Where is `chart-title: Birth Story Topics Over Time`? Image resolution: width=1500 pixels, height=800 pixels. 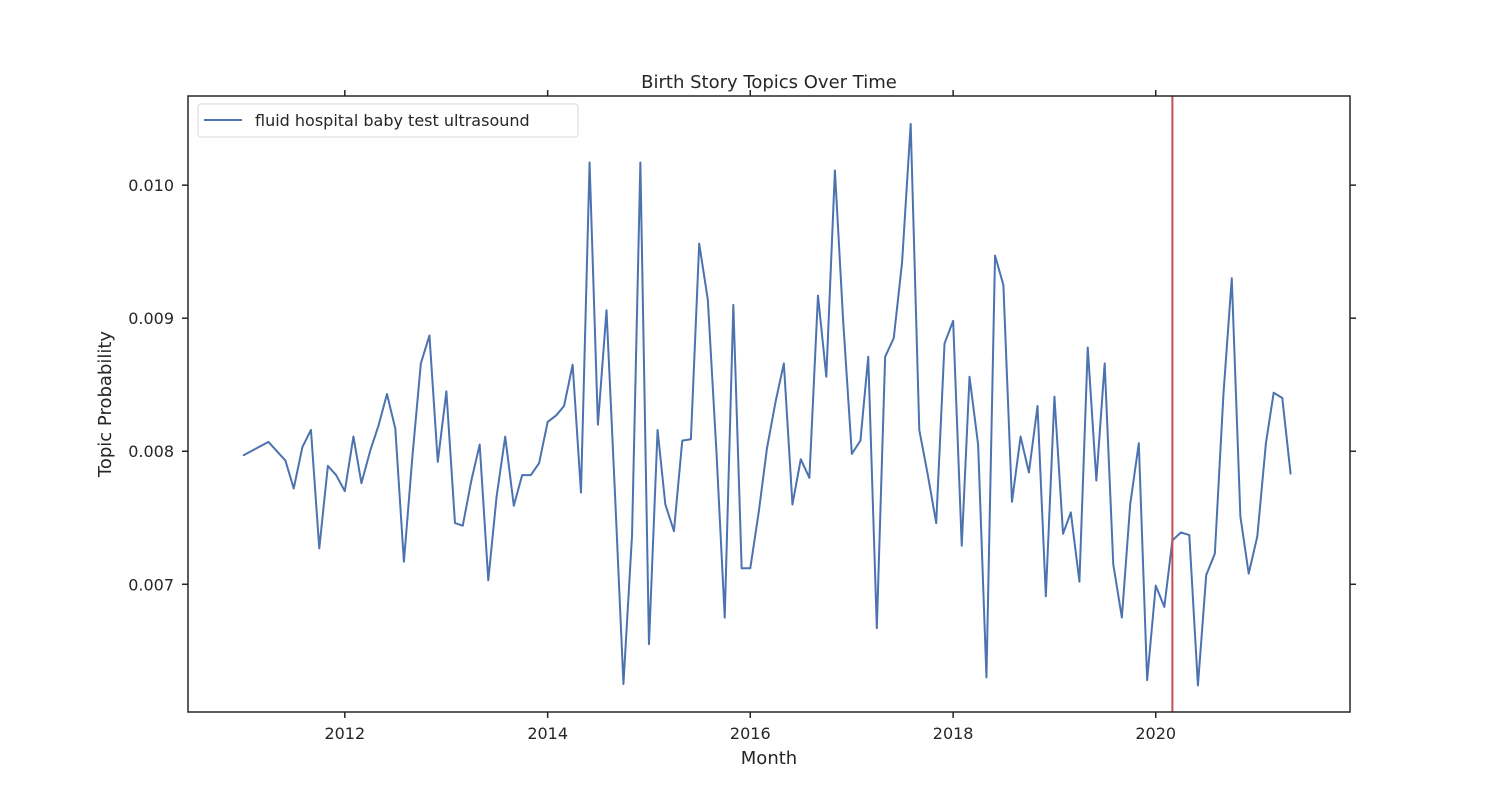
chart-title: Birth Story Topics Over Time is located at coordinates (769, 82).